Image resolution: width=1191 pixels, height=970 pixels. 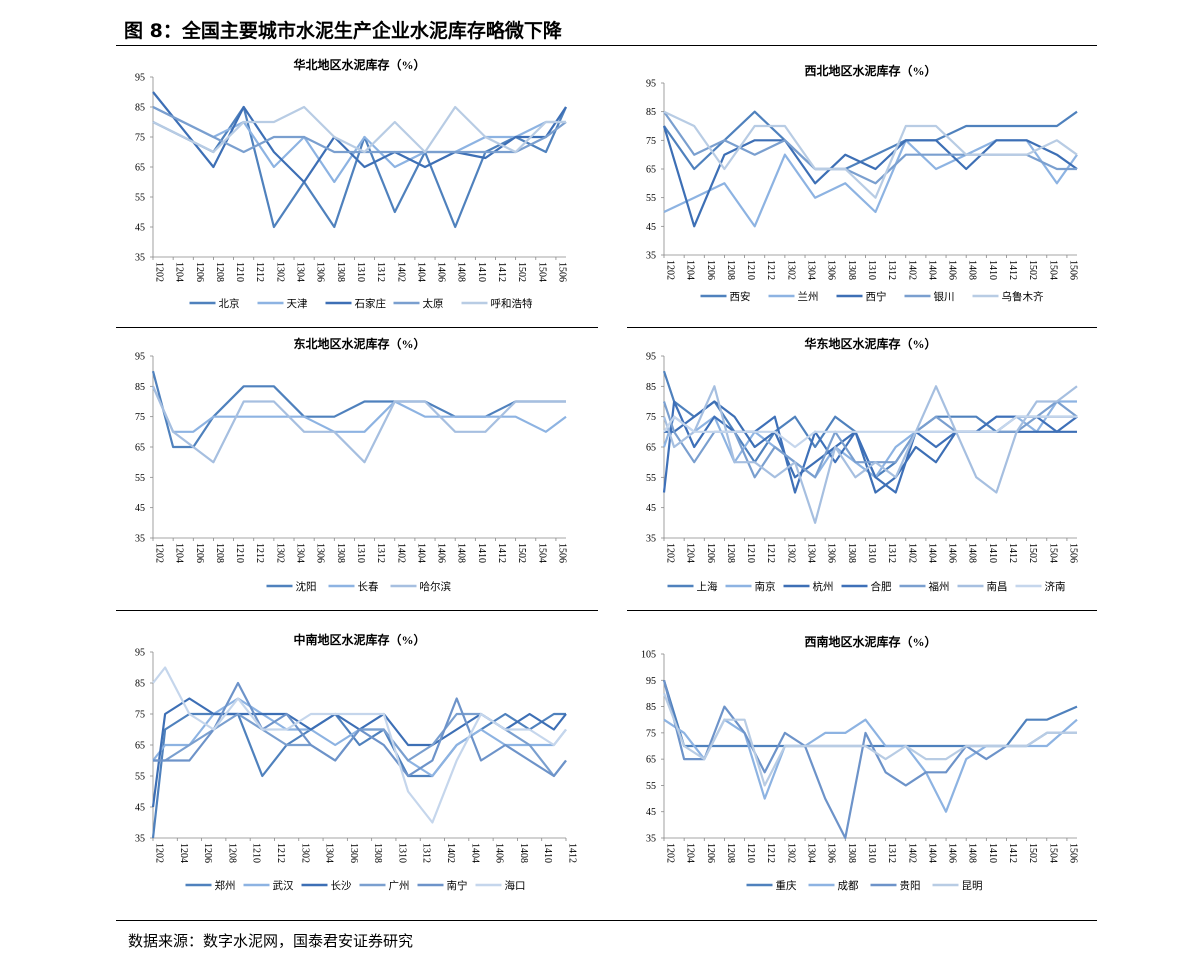 I want to click on bottom-rule, so click(x=606, y=920).